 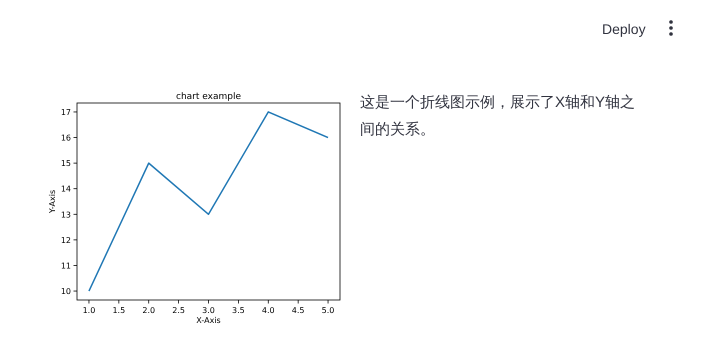 What do you see at coordinates (328, 310) in the screenshot?
I see `x-tick-label: 5.0` at bounding box center [328, 310].